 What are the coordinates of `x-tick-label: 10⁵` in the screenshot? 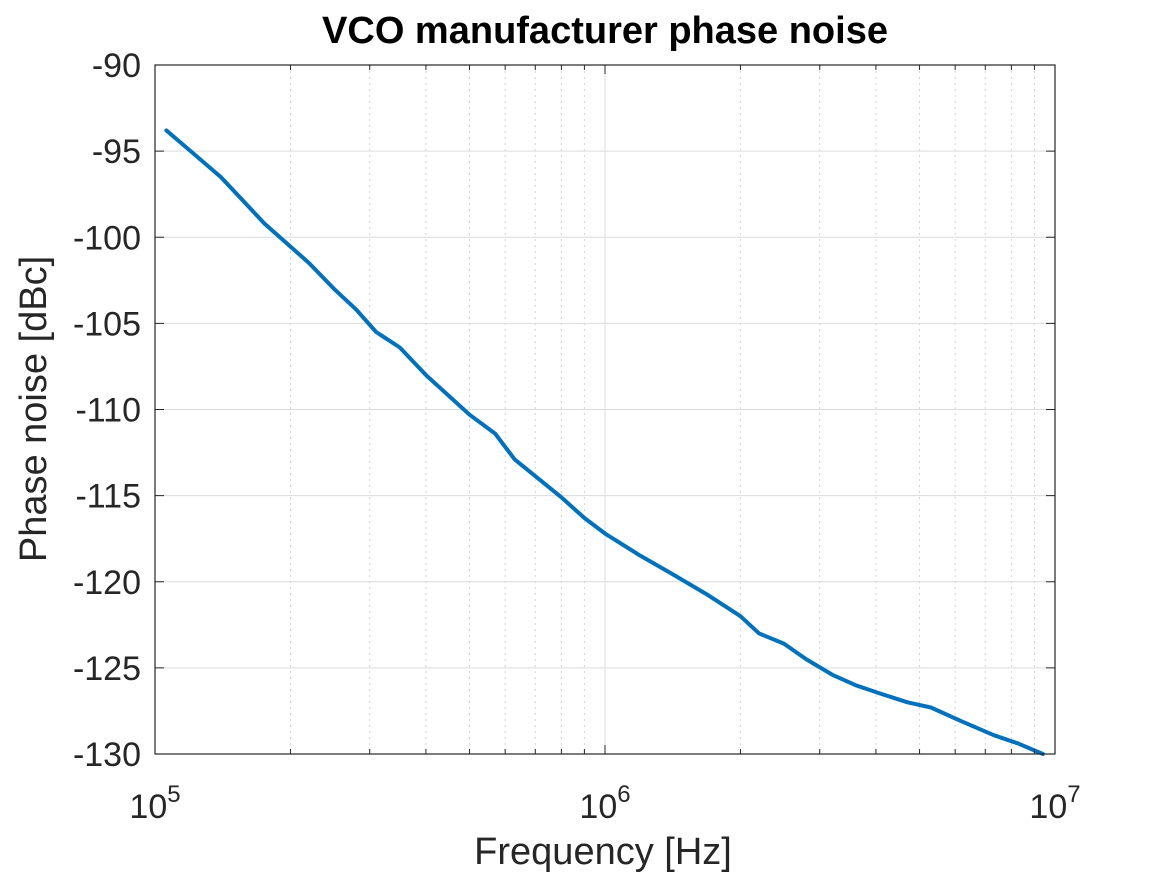 It's located at (154, 803).